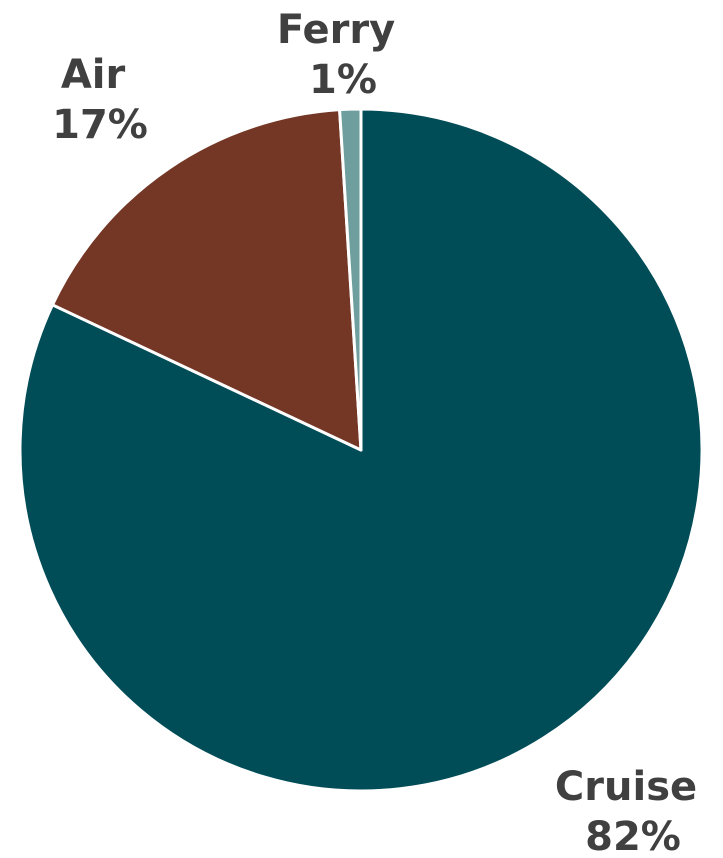 The width and height of the screenshot is (723, 858). I want to click on slice-label-cruise-value: 82%, so click(633, 836).